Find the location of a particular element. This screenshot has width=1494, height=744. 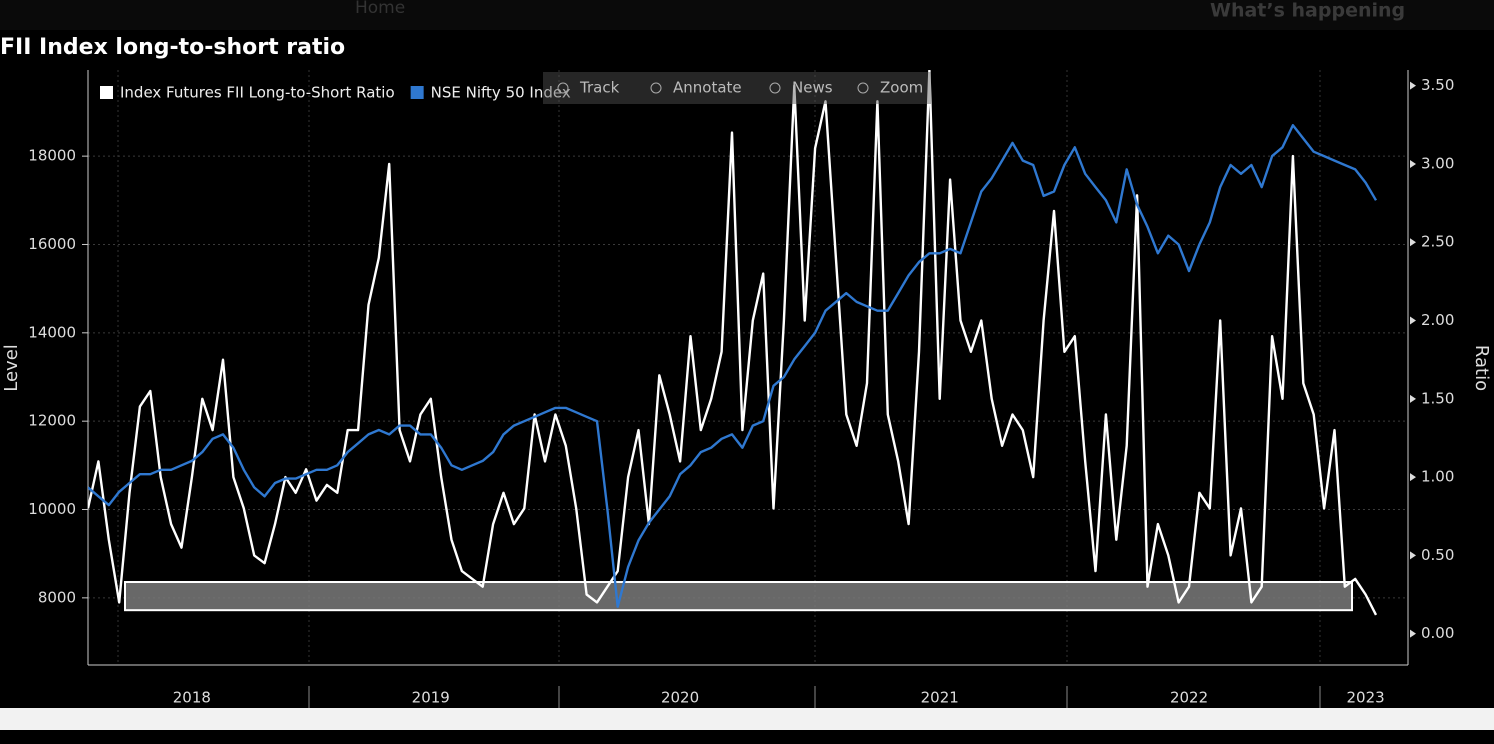

y-tick-label: 14000 is located at coordinates (52, 332).